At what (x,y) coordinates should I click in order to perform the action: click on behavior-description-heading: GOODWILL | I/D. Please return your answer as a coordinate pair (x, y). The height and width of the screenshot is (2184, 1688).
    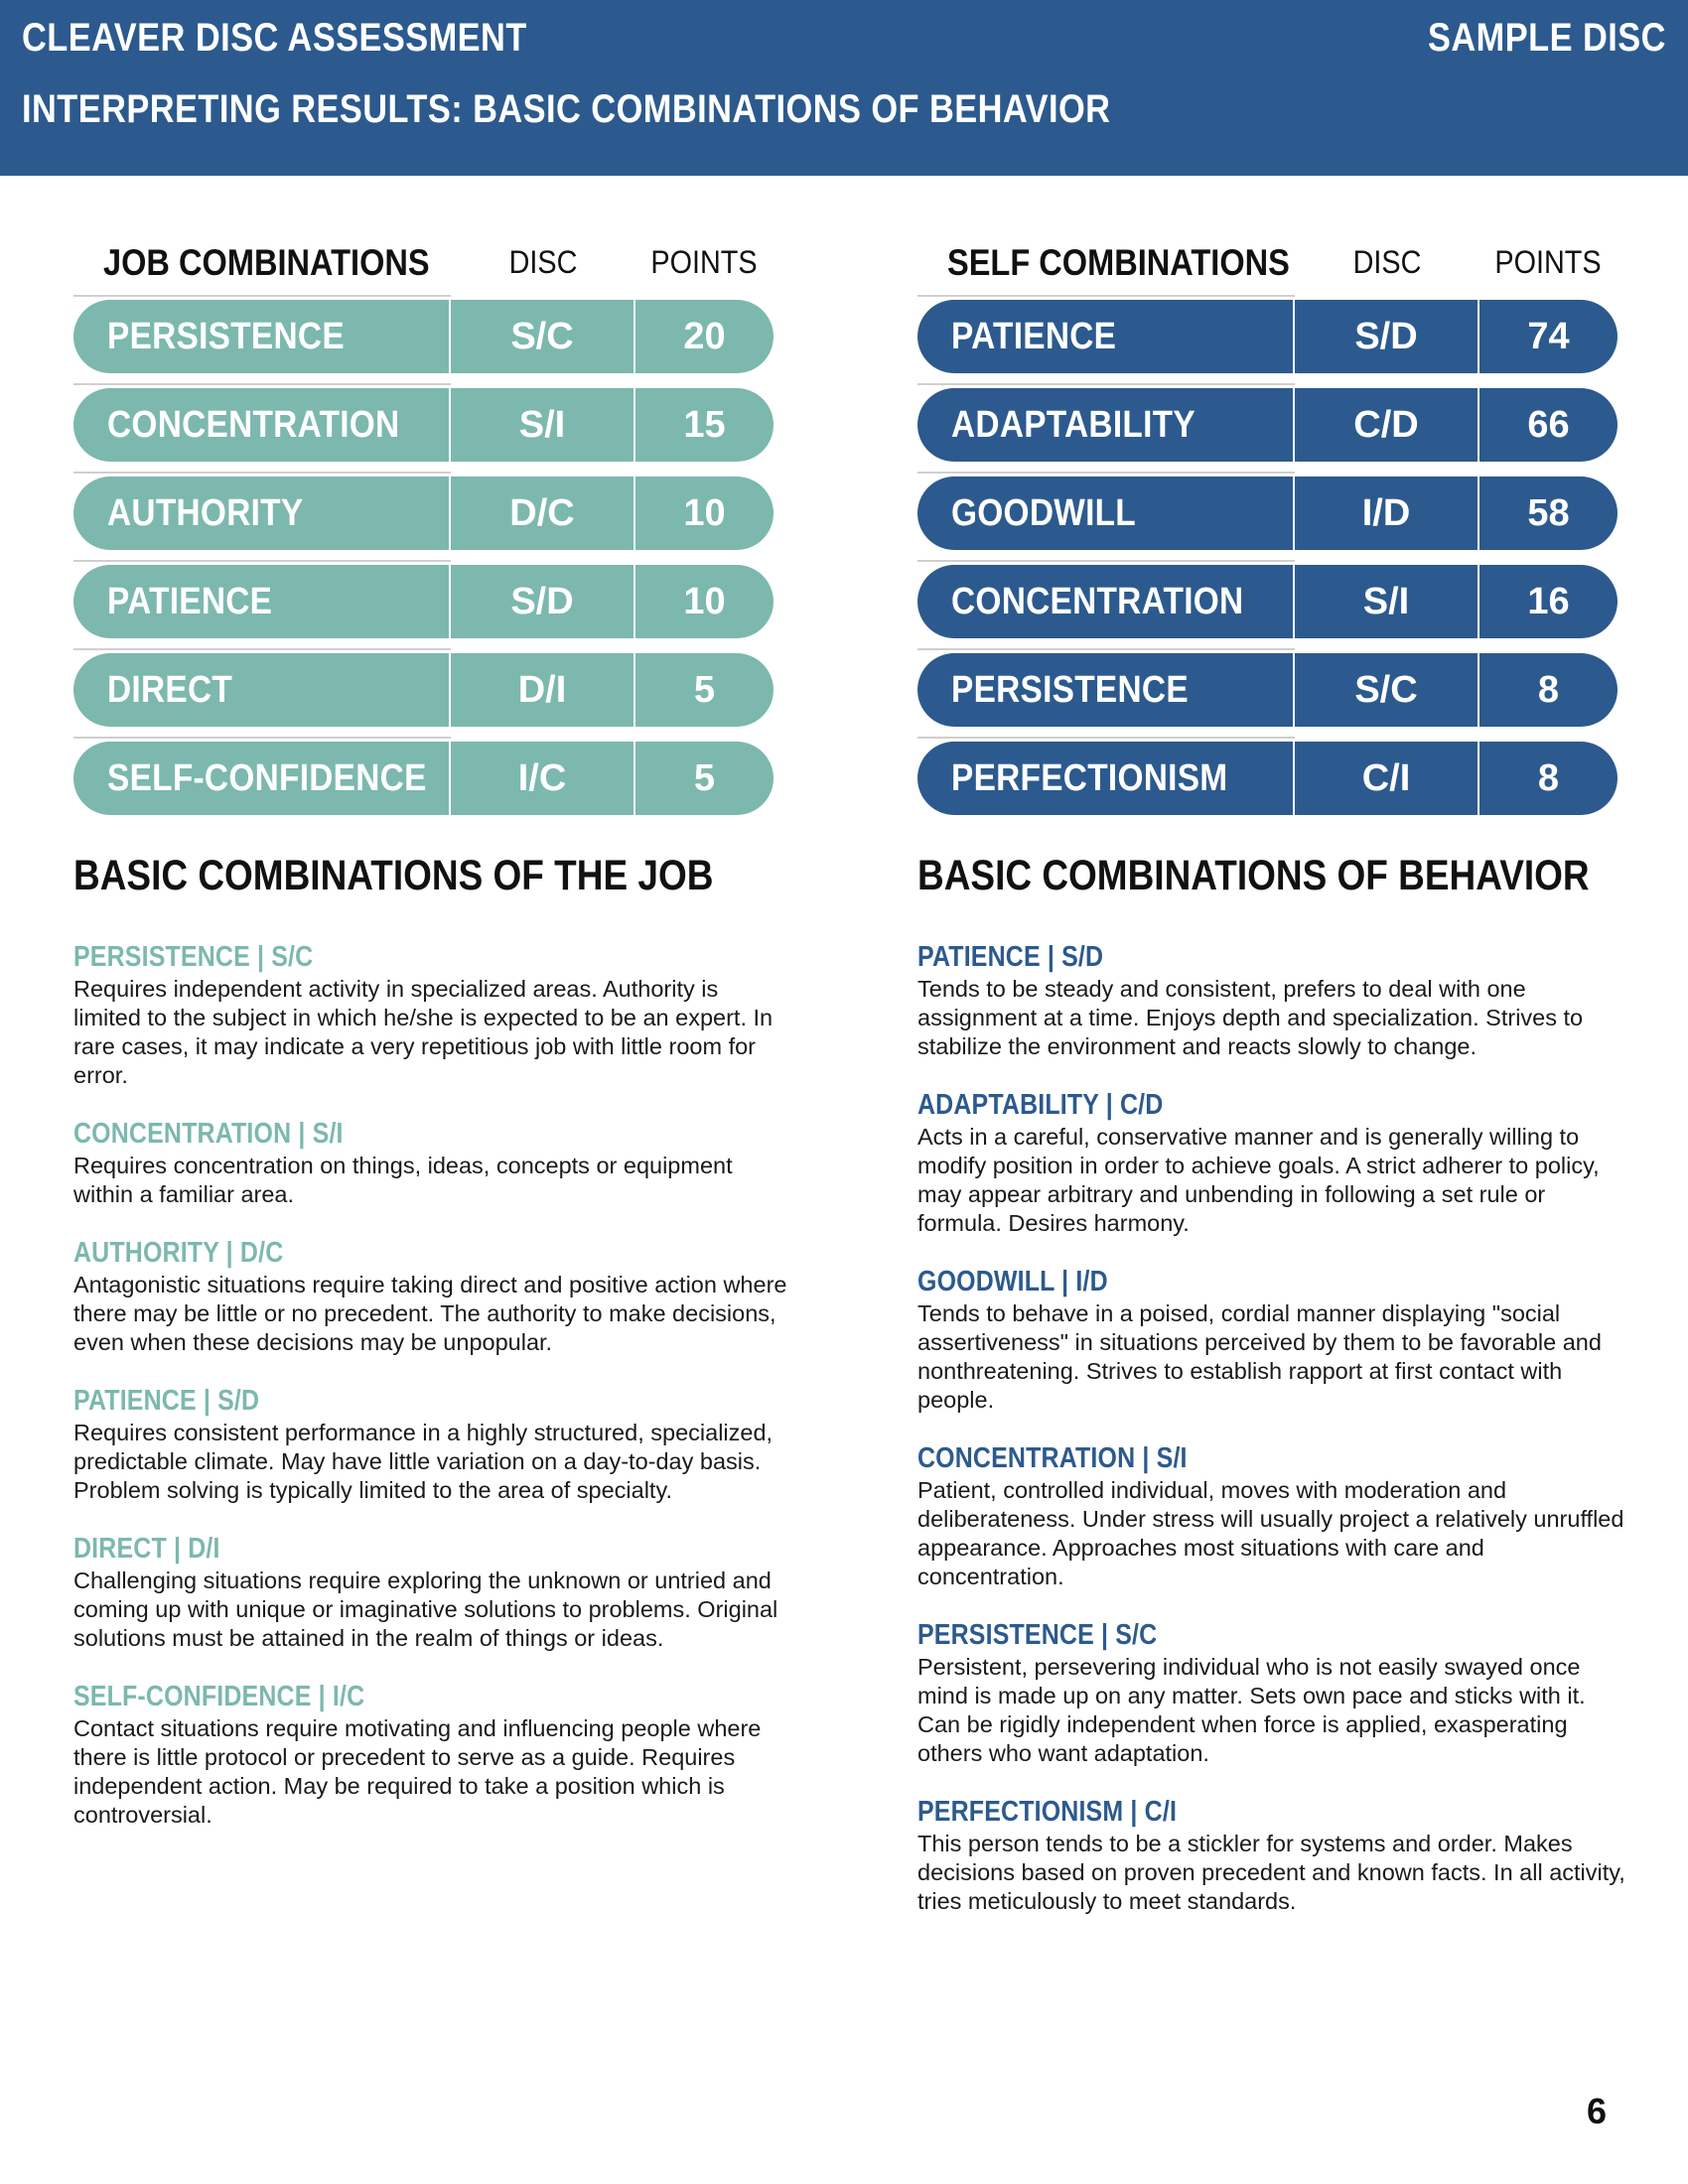
    Looking at the image, I should click on (1012, 1281).